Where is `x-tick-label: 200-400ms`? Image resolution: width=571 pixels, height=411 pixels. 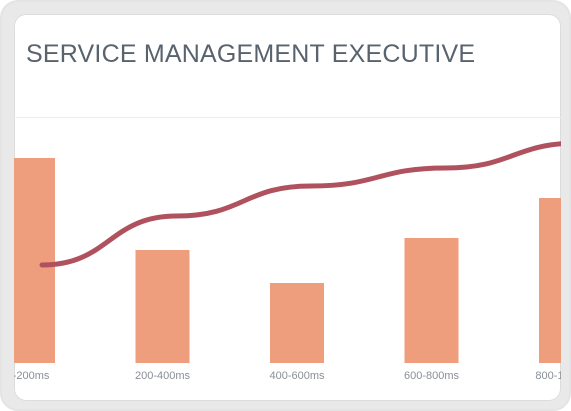
x-tick-label: 200-400ms is located at coordinates (163, 376).